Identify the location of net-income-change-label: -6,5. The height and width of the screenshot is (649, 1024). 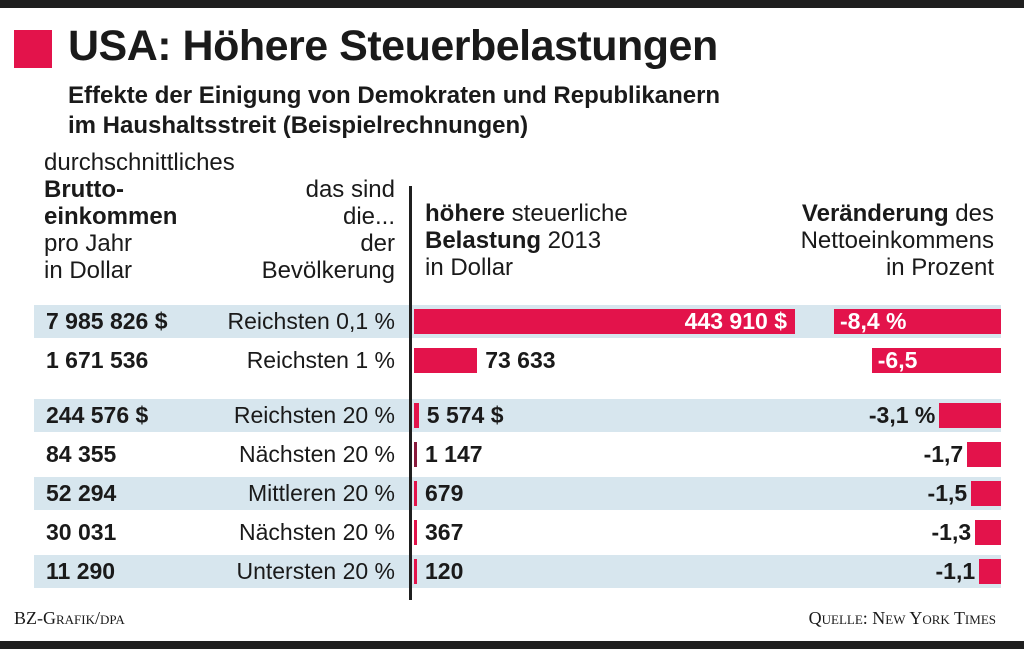
(897, 360).